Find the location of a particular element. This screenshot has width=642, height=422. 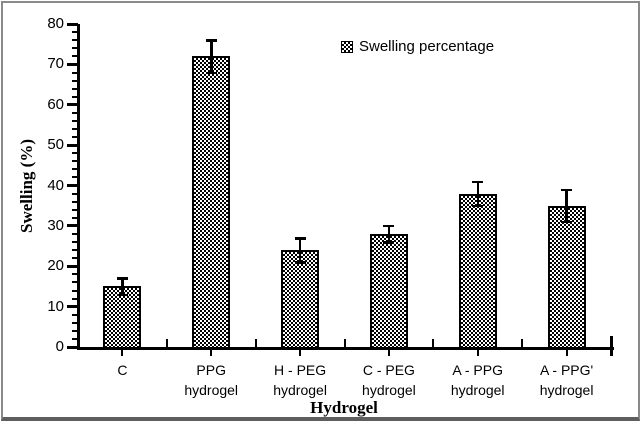

y-tick-label: 20 is located at coordinates (55, 266).